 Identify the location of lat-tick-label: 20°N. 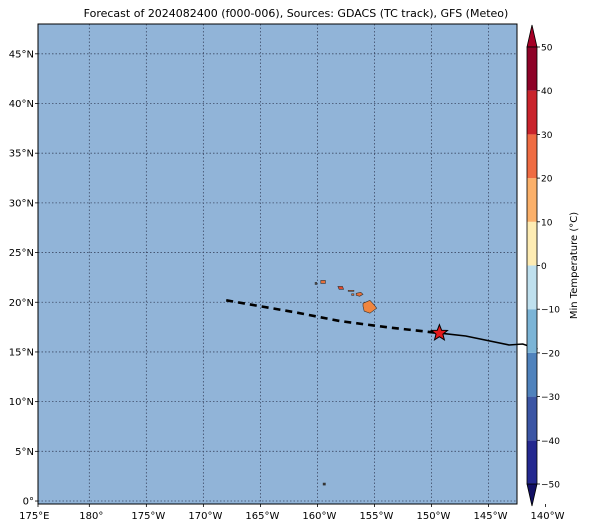
(21, 303).